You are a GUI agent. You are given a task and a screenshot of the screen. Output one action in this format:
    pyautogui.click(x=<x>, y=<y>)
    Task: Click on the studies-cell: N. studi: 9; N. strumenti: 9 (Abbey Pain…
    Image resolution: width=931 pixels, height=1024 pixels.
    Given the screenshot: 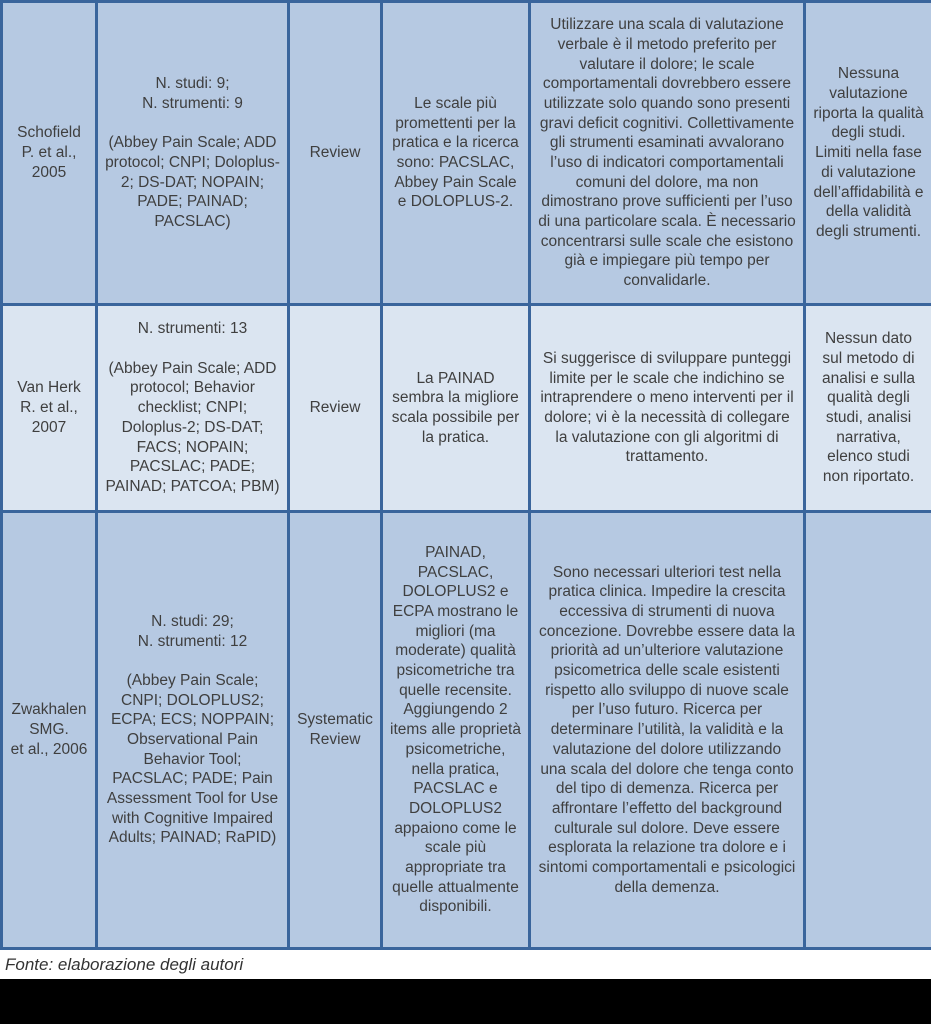 What is the action you would take?
    pyautogui.click(x=192, y=153)
    